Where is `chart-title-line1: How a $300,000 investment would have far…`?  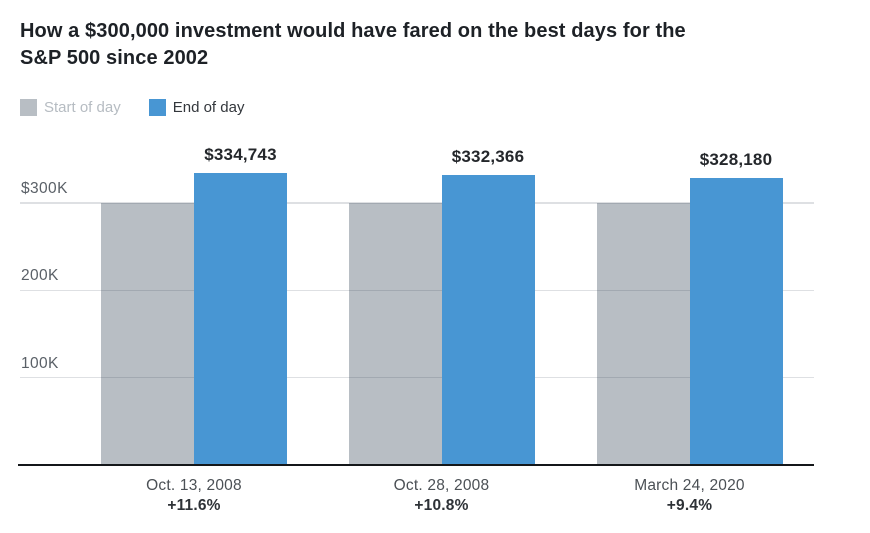 chart-title-line1: How a $300,000 investment would have far… is located at coordinates (353, 31).